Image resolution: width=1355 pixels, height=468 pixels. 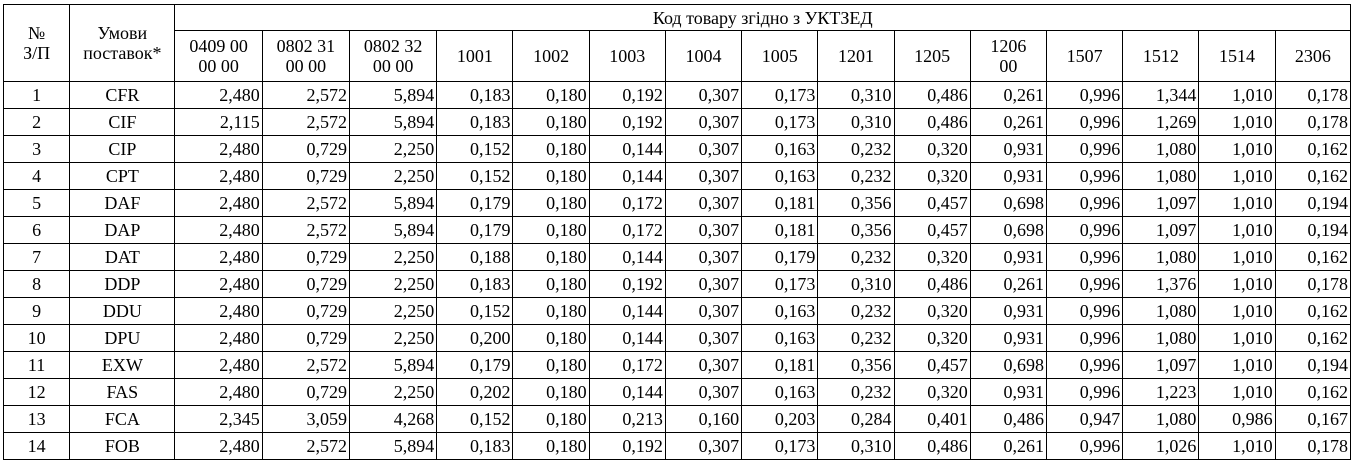 I want to click on value-cell: 0,203, so click(x=780, y=419).